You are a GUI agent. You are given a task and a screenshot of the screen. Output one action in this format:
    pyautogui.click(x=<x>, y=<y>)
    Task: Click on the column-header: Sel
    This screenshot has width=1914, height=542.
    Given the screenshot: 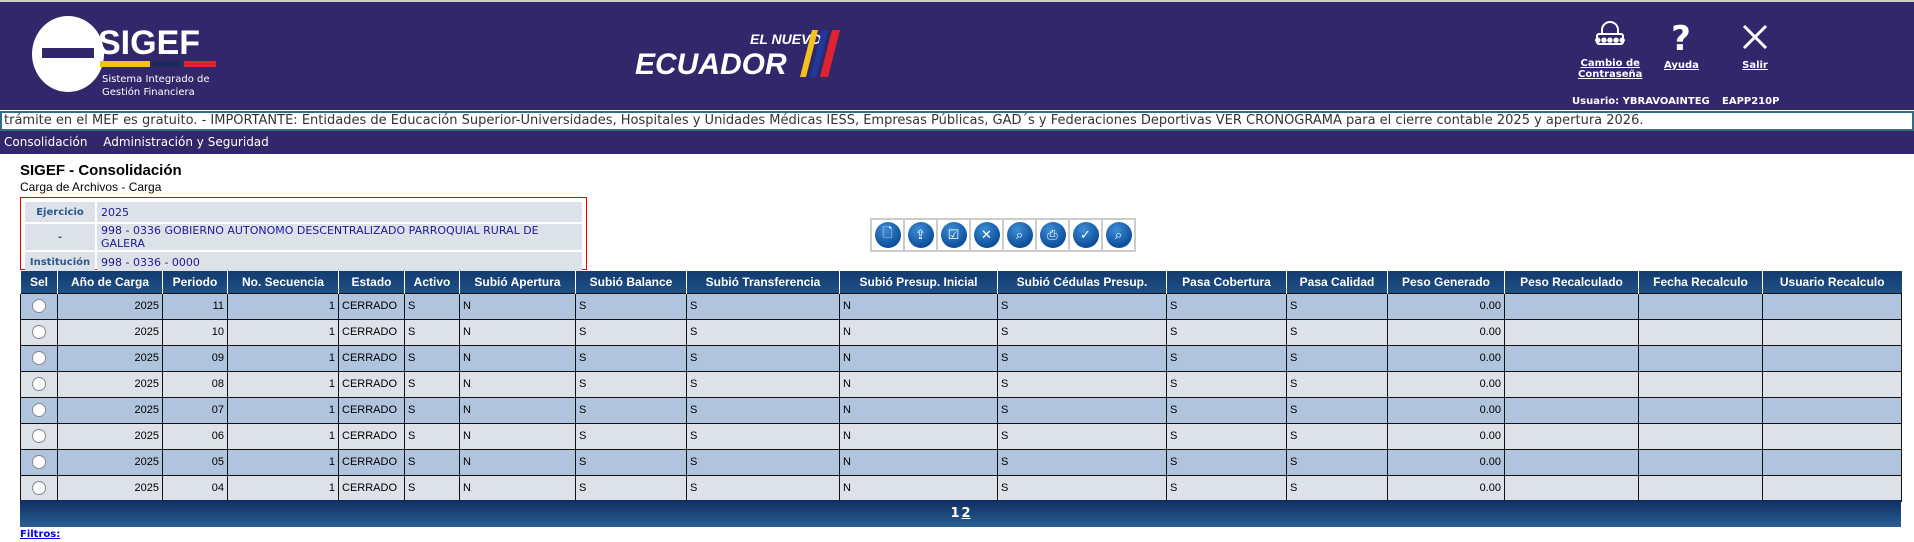 What is the action you would take?
    pyautogui.click(x=39, y=282)
    